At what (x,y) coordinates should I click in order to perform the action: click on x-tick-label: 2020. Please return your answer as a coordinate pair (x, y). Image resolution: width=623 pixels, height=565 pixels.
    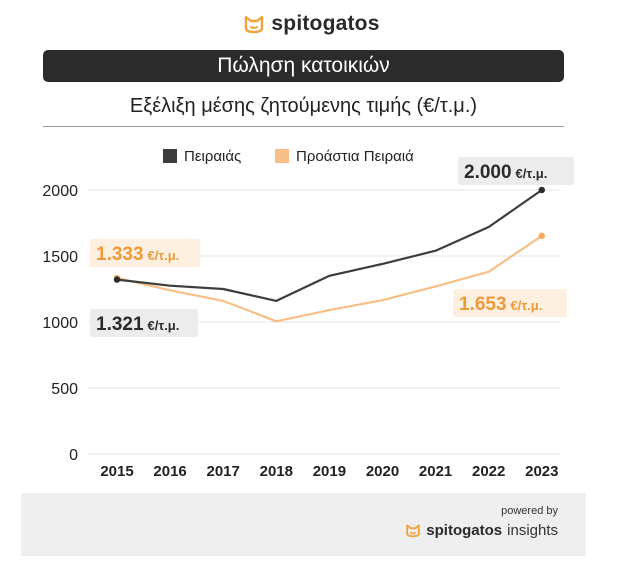
    Looking at the image, I should click on (382, 471).